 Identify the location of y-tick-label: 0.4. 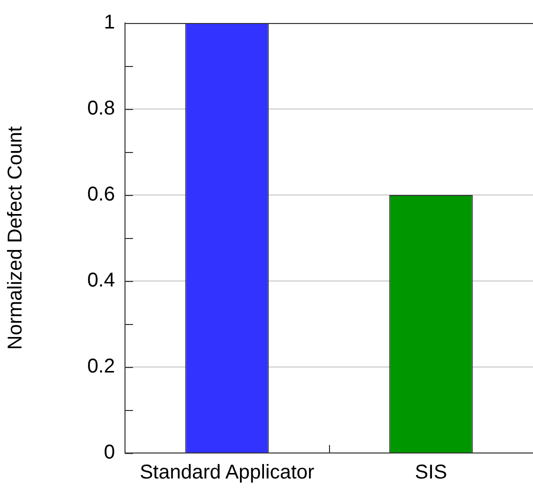
(101, 281).